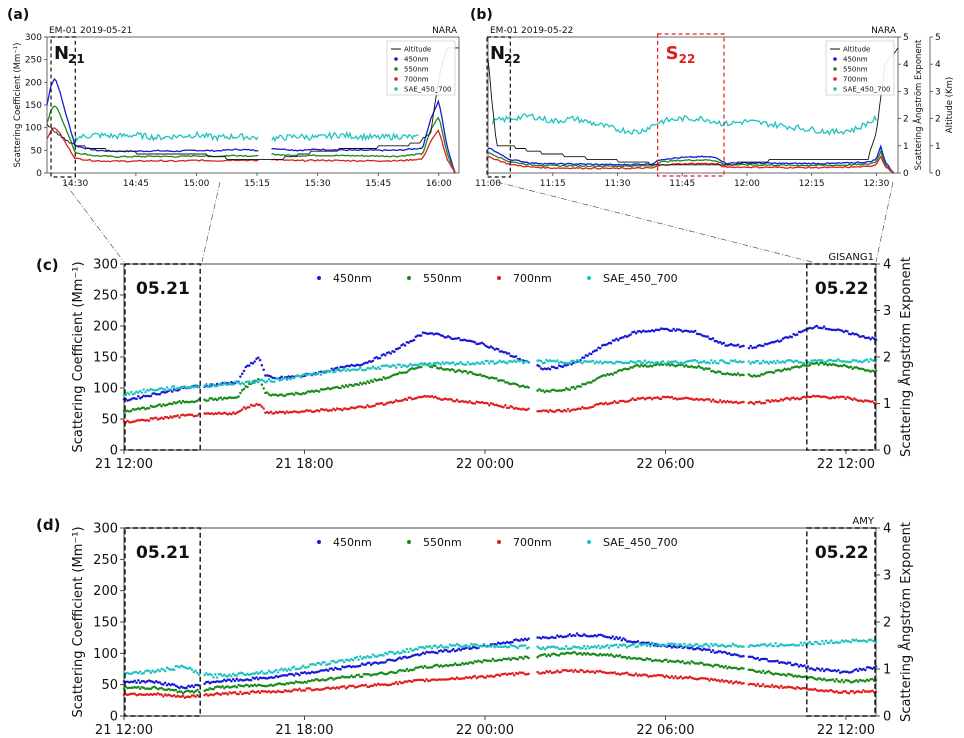  Describe the element at coordinates (136, 184) in the screenshot. I see `x-tick-label: 14:45` at that location.